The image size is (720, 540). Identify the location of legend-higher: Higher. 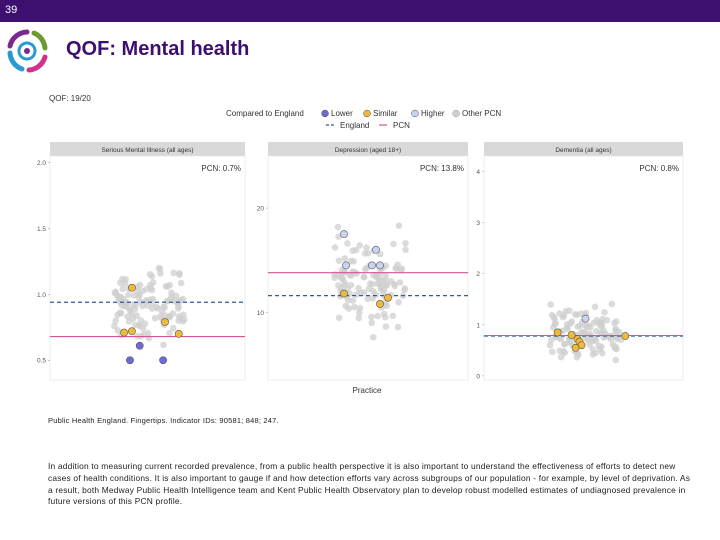
(433, 113).